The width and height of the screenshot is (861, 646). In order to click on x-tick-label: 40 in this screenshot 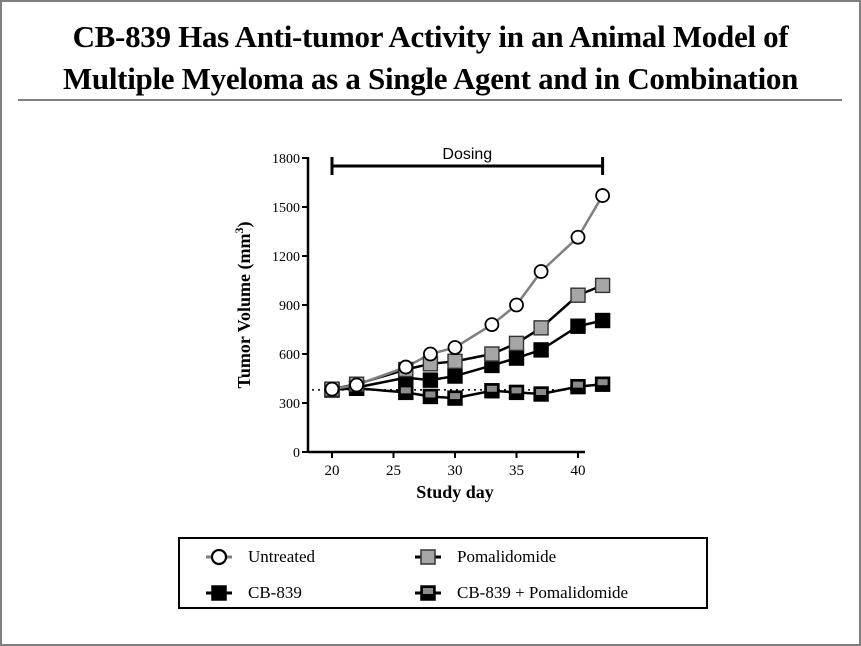, I will do `click(578, 471)`.